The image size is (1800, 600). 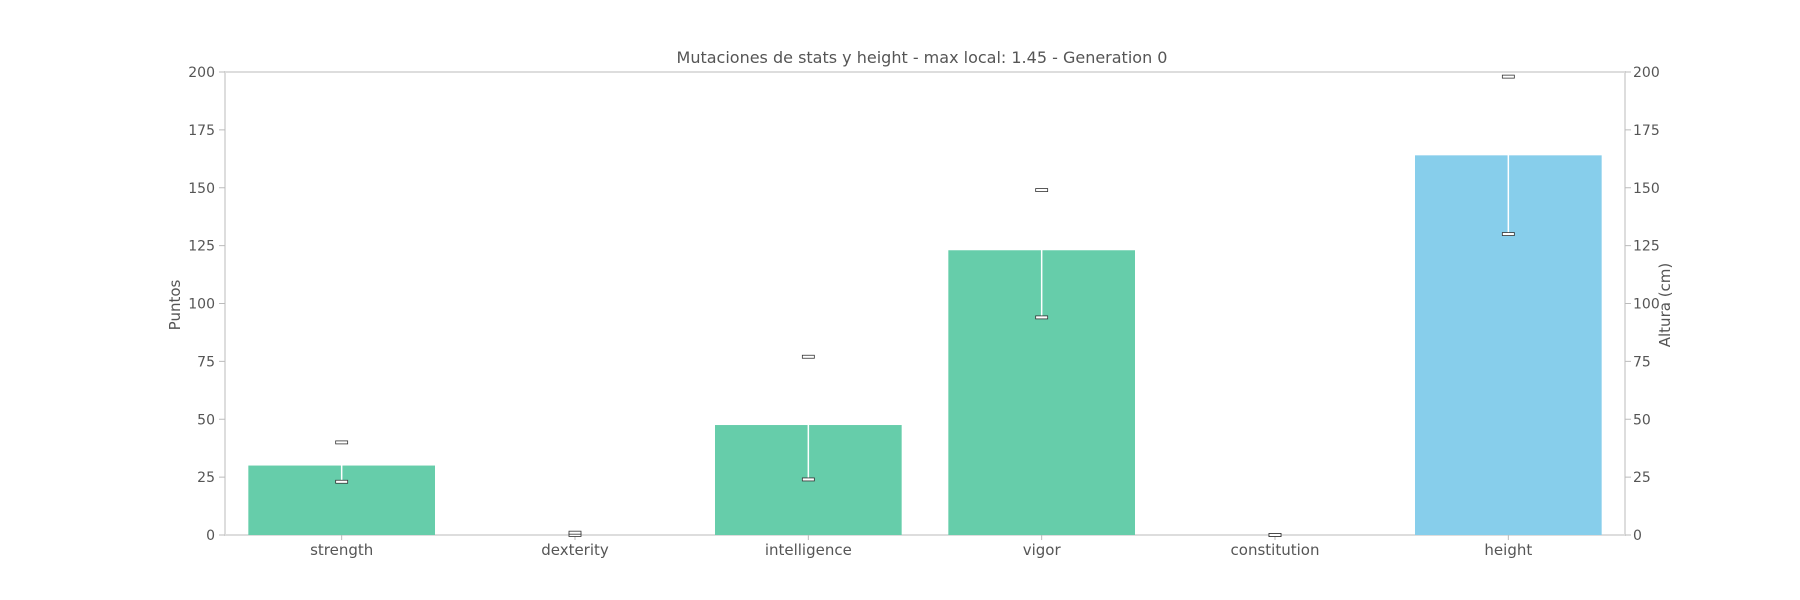 What do you see at coordinates (1275, 535) in the screenshot?
I see `error-cap-high-constitution` at bounding box center [1275, 535].